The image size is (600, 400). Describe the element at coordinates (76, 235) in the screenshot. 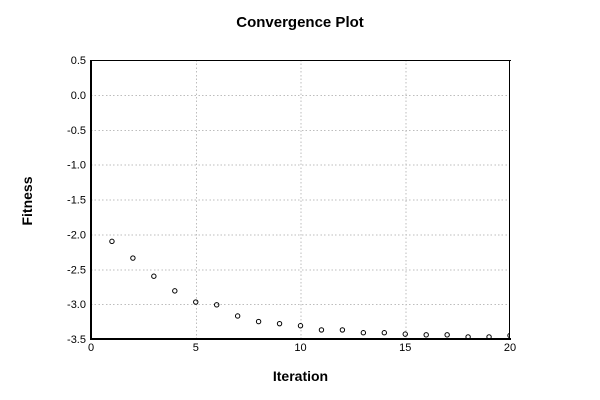

I see `y-tick-label: -2.0` at that location.